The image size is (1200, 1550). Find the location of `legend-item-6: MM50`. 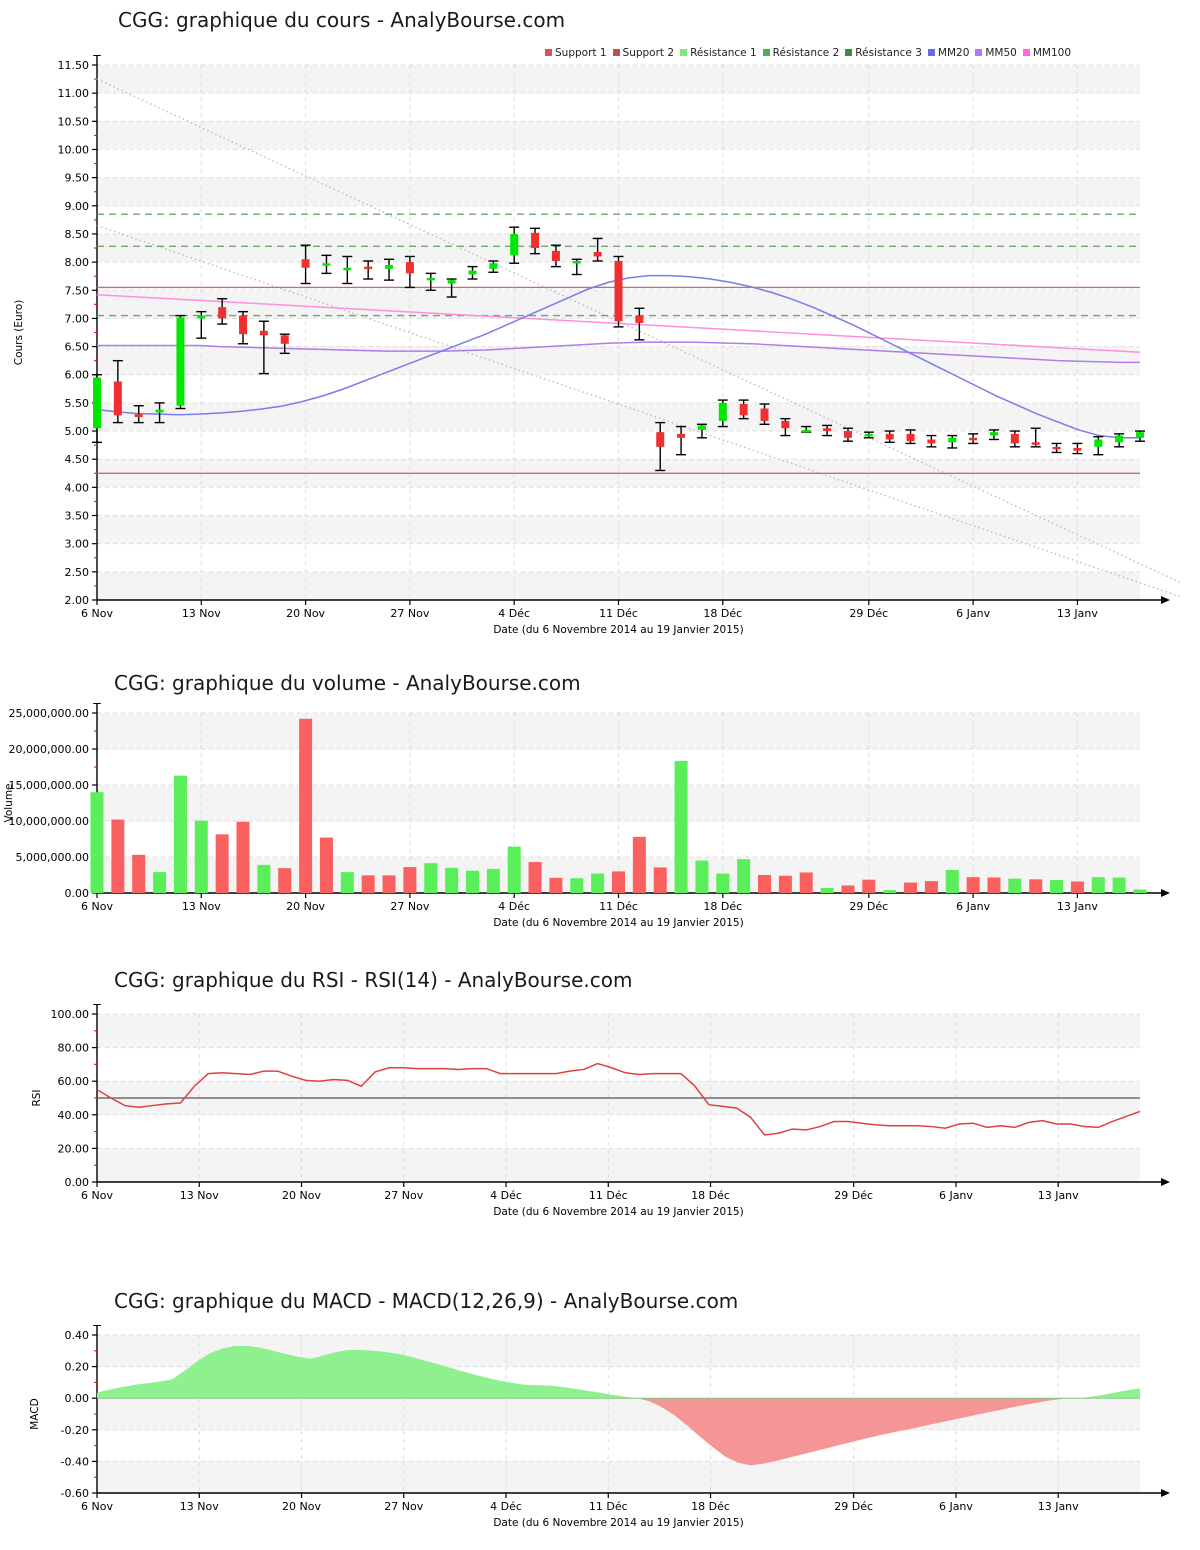

legend-item-6: MM50 is located at coordinates (996, 53).